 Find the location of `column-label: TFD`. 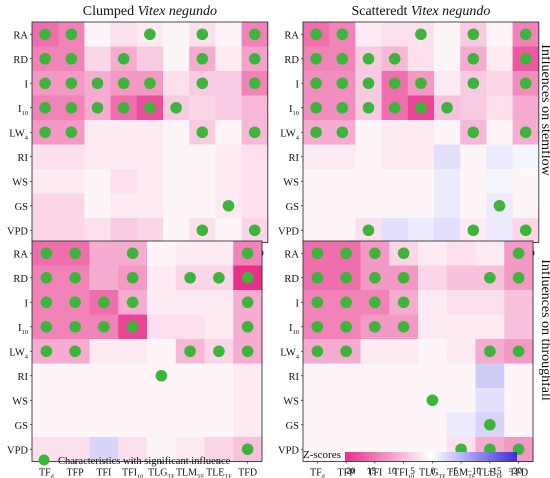

column-label: TFD is located at coordinates (247, 473).